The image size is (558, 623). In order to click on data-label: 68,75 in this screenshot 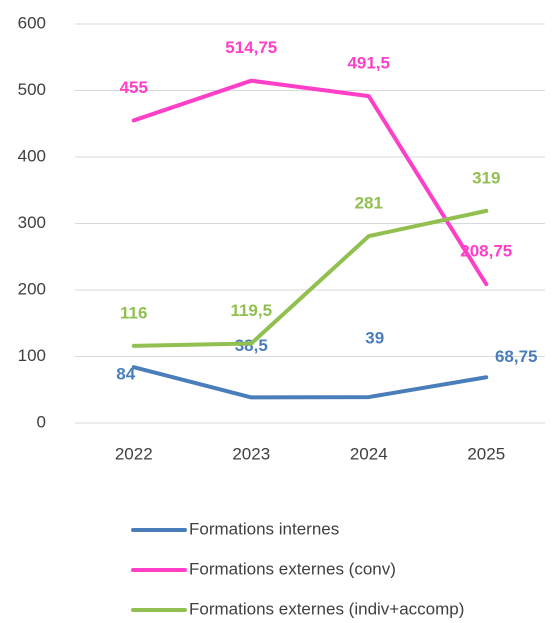, I will do `click(516, 356)`.